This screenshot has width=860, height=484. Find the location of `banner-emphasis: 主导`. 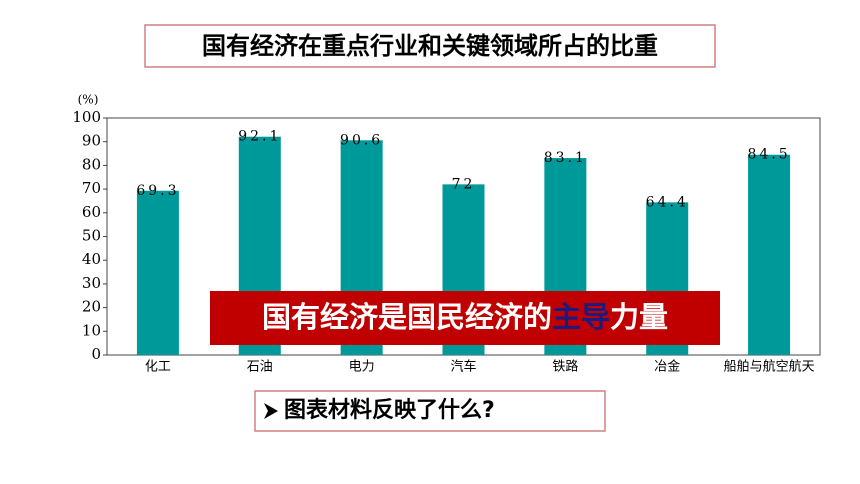

banner-emphasis: 主导 is located at coordinates (581, 317).